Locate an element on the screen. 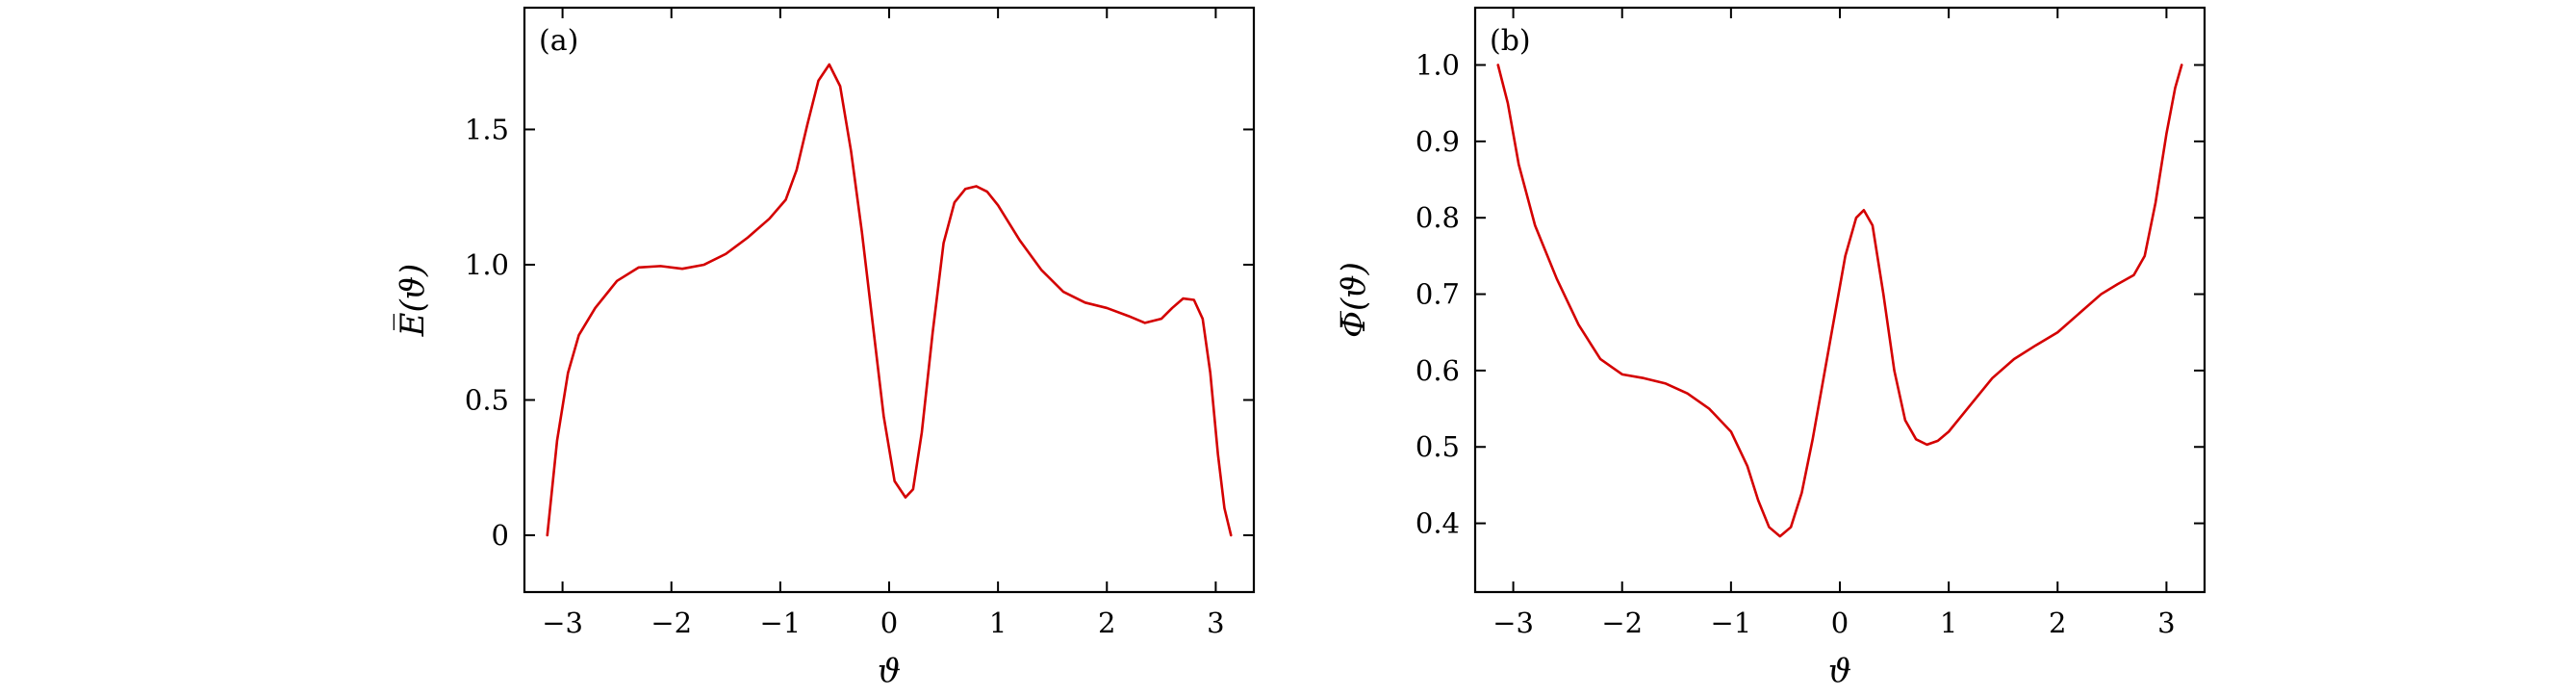 This screenshot has width=2576, height=697. panel-label: (b) is located at coordinates (1510, 41).